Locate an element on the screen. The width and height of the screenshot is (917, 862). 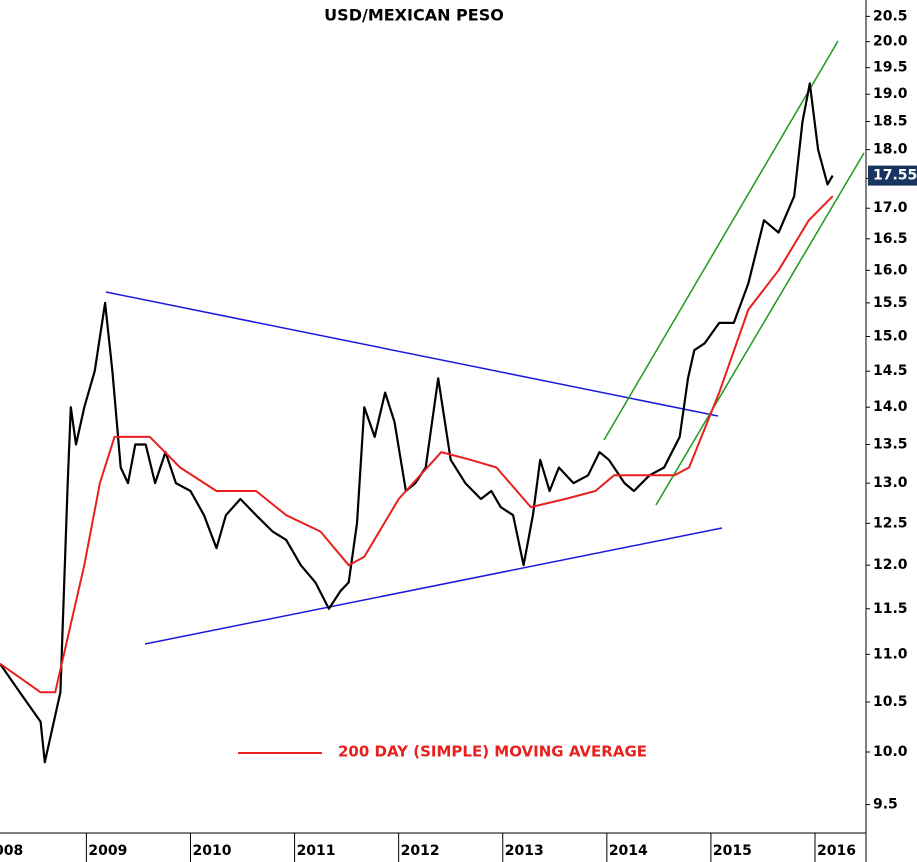
y-tick-label: 15.5 is located at coordinates (890, 303).